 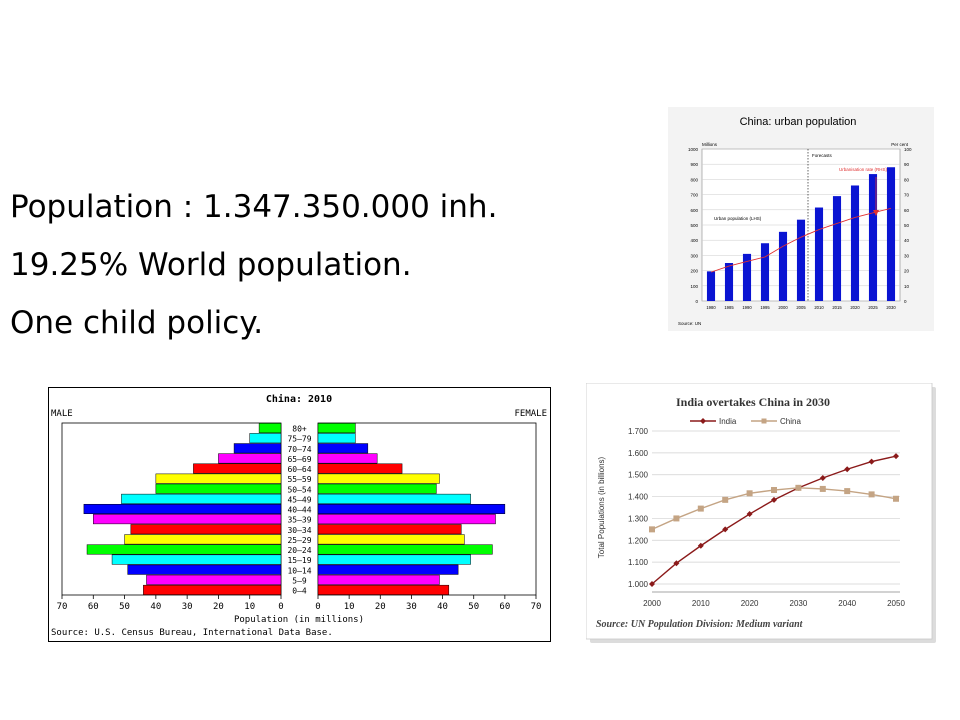 I want to click on female-bar-15–19, so click(x=394, y=559).